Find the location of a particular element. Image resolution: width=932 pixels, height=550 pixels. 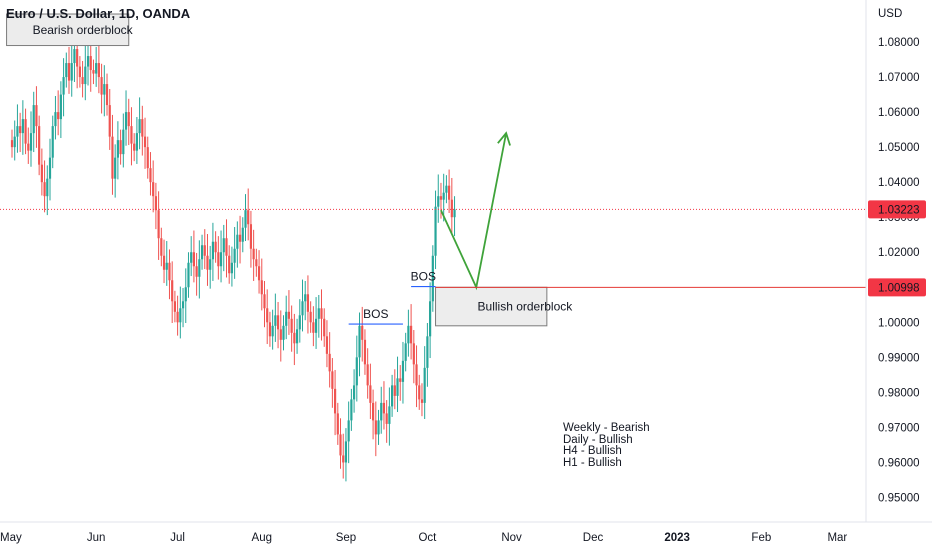

bullish-orderblock-box is located at coordinates (491, 306).